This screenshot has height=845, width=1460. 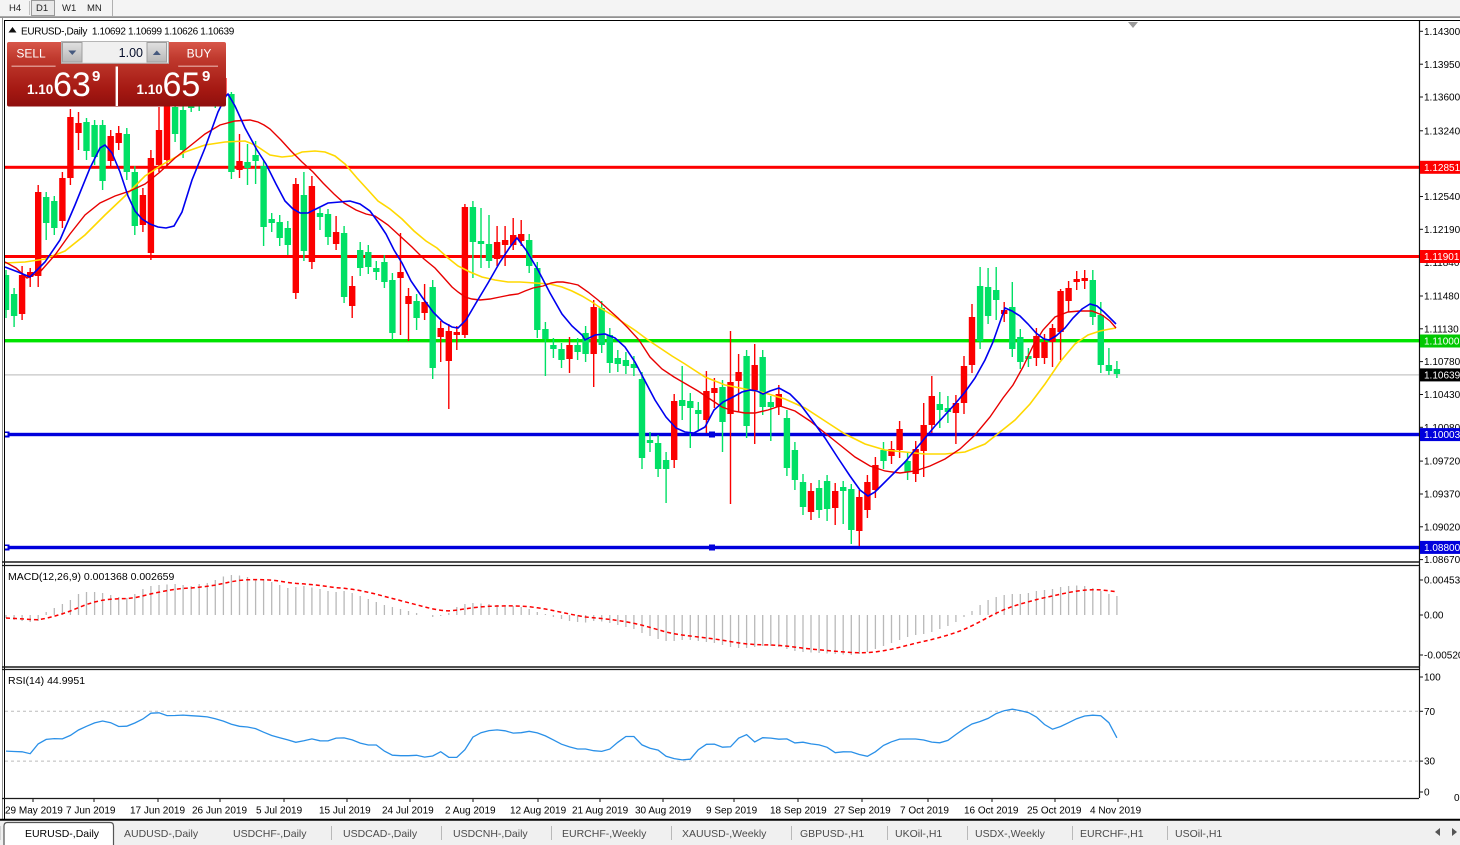 What do you see at coordinates (1442, 376) in the screenshot?
I see `svg-text: 1.10639` at bounding box center [1442, 376].